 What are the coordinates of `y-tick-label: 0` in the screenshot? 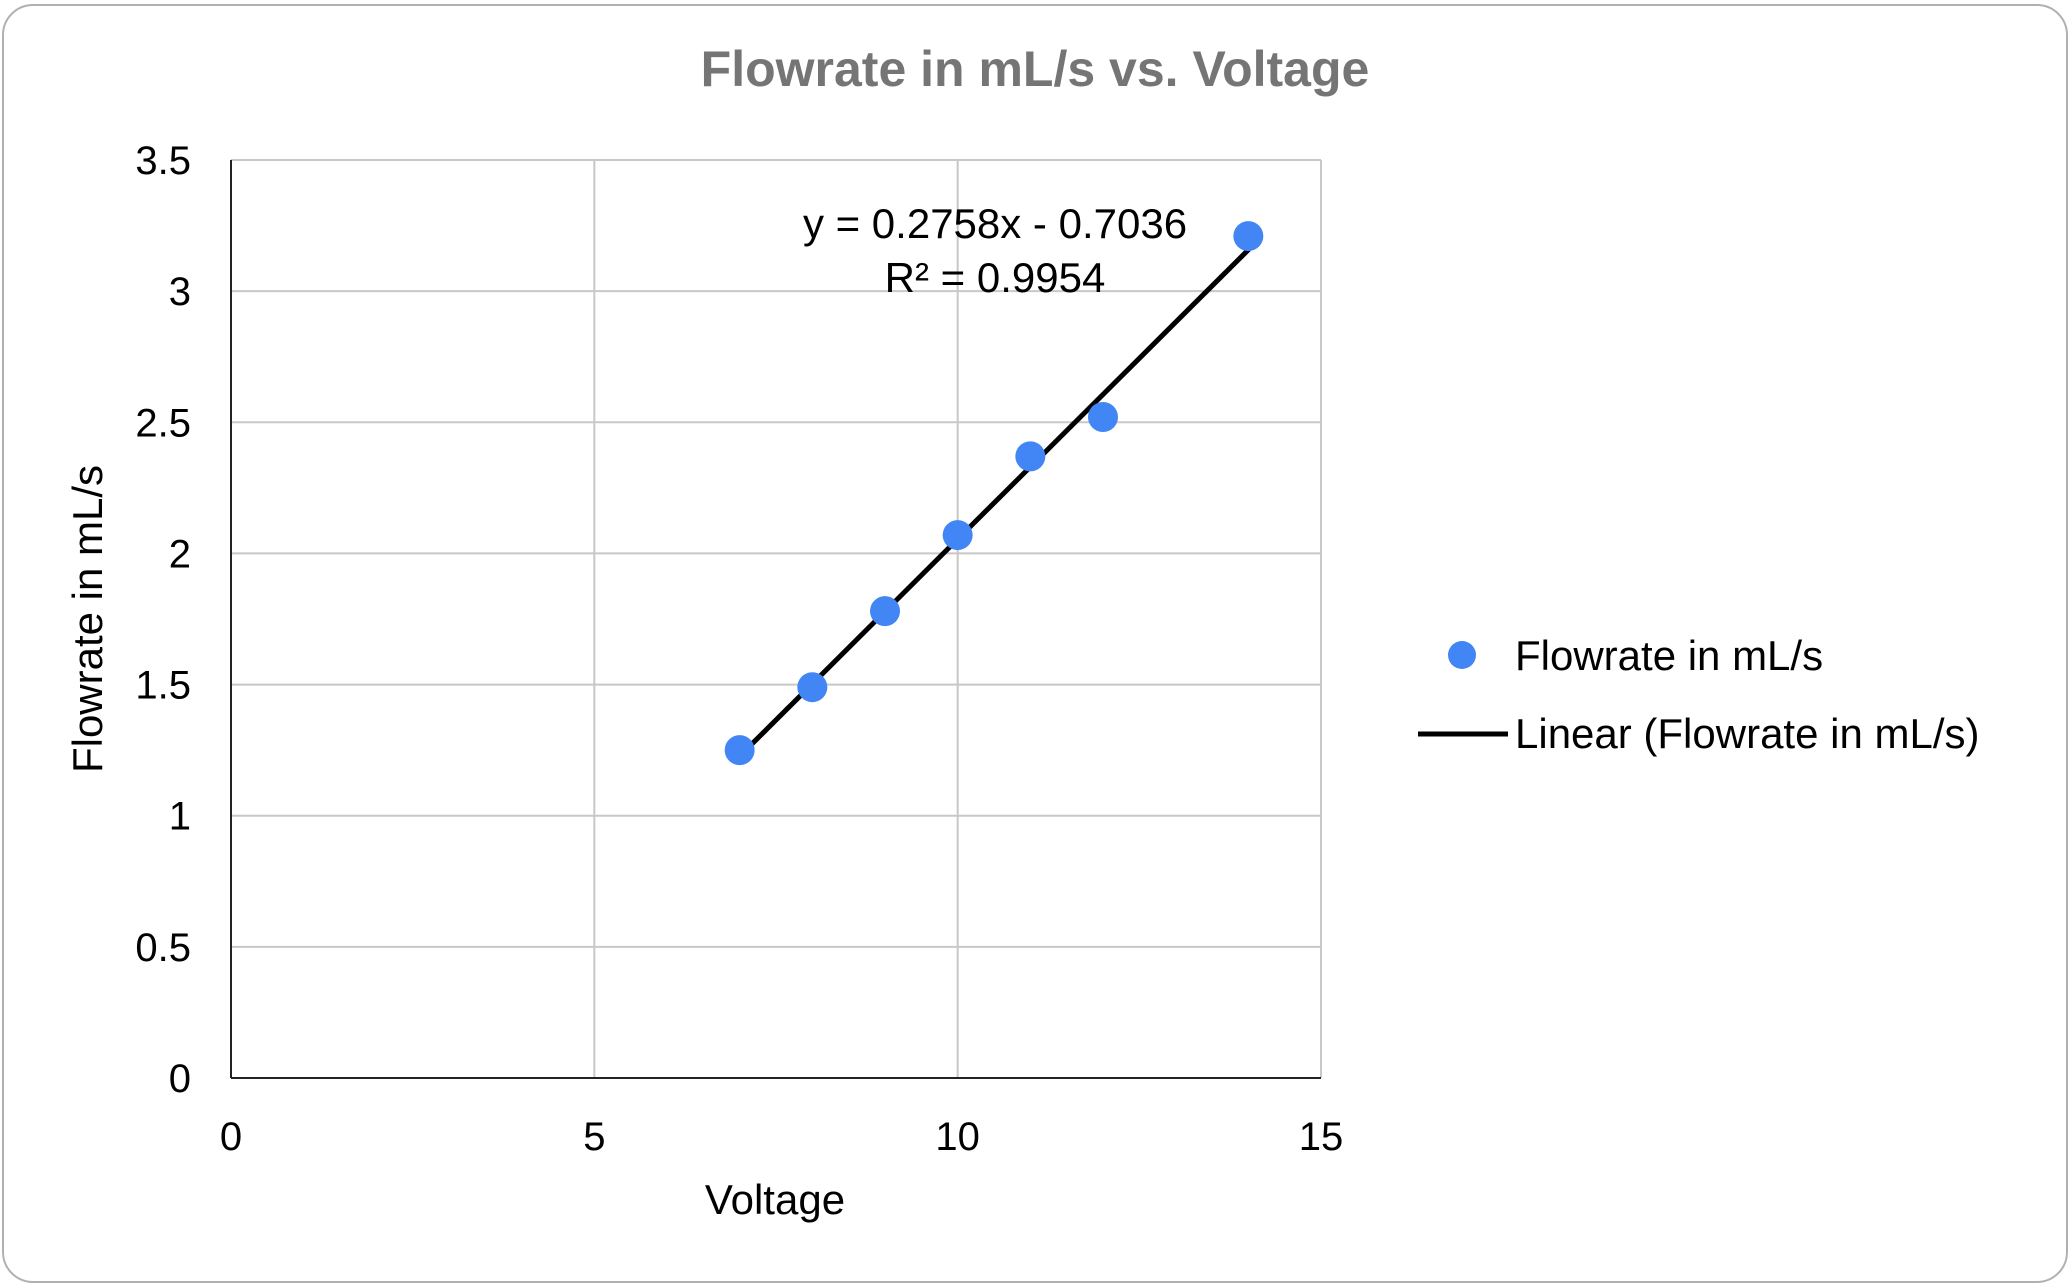 It's located at (180, 1079).